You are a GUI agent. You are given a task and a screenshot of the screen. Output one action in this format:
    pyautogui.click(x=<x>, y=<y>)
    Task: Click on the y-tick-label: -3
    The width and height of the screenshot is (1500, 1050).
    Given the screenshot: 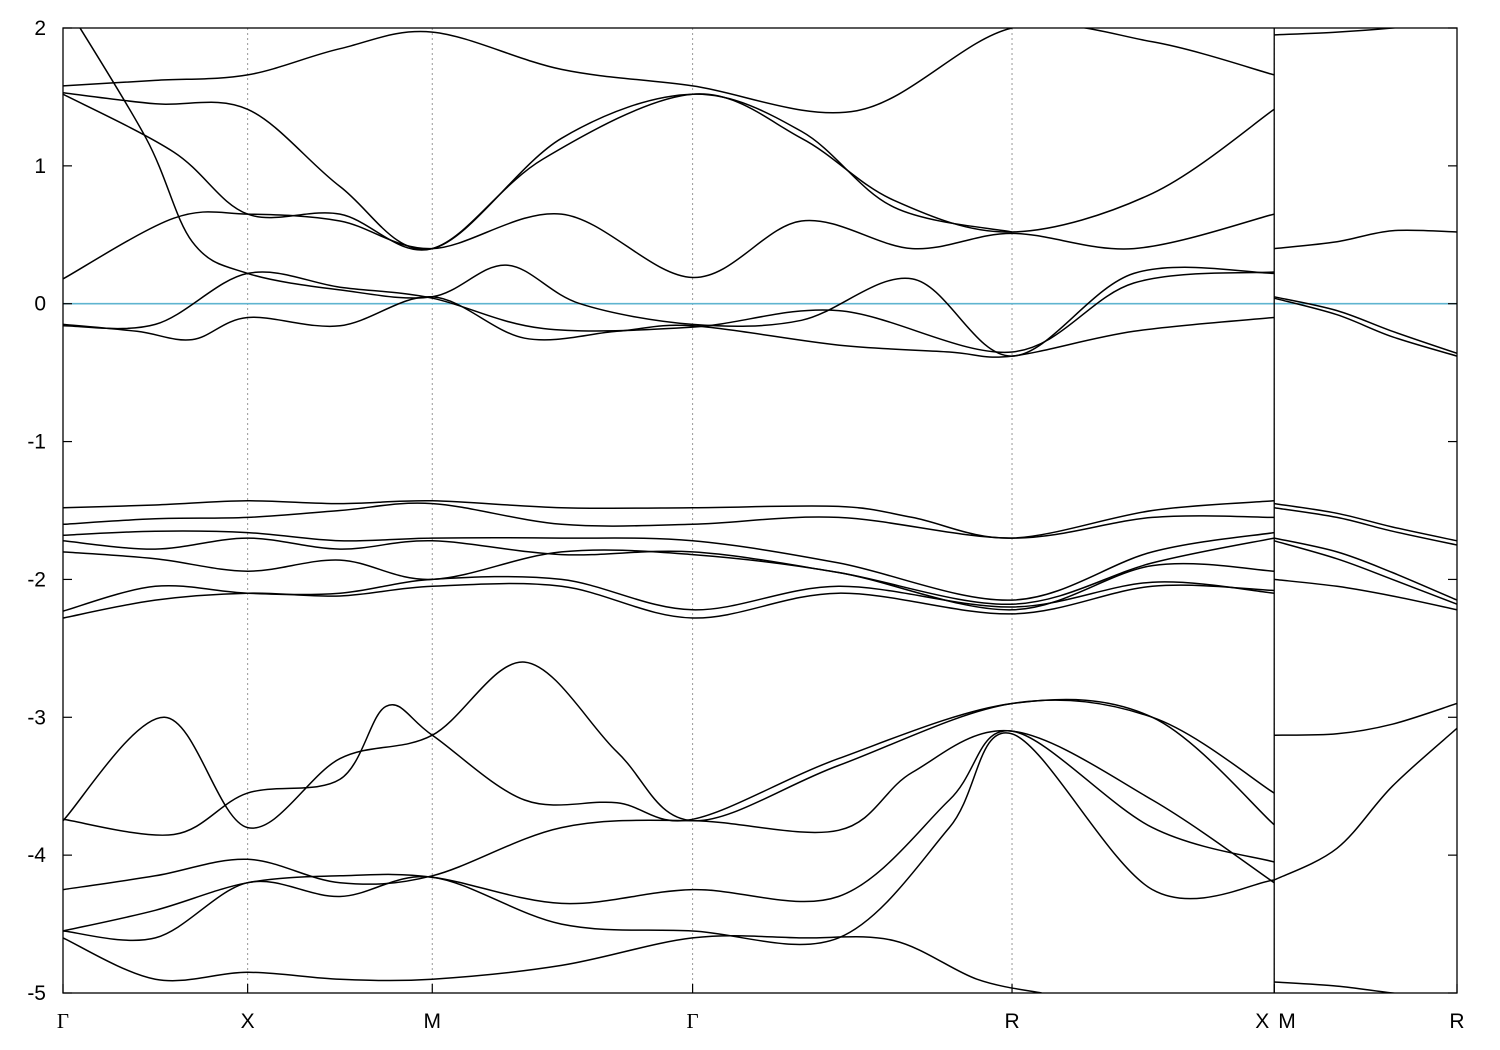 What is the action you would take?
    pyautogui.click(x=36, y=717)
    